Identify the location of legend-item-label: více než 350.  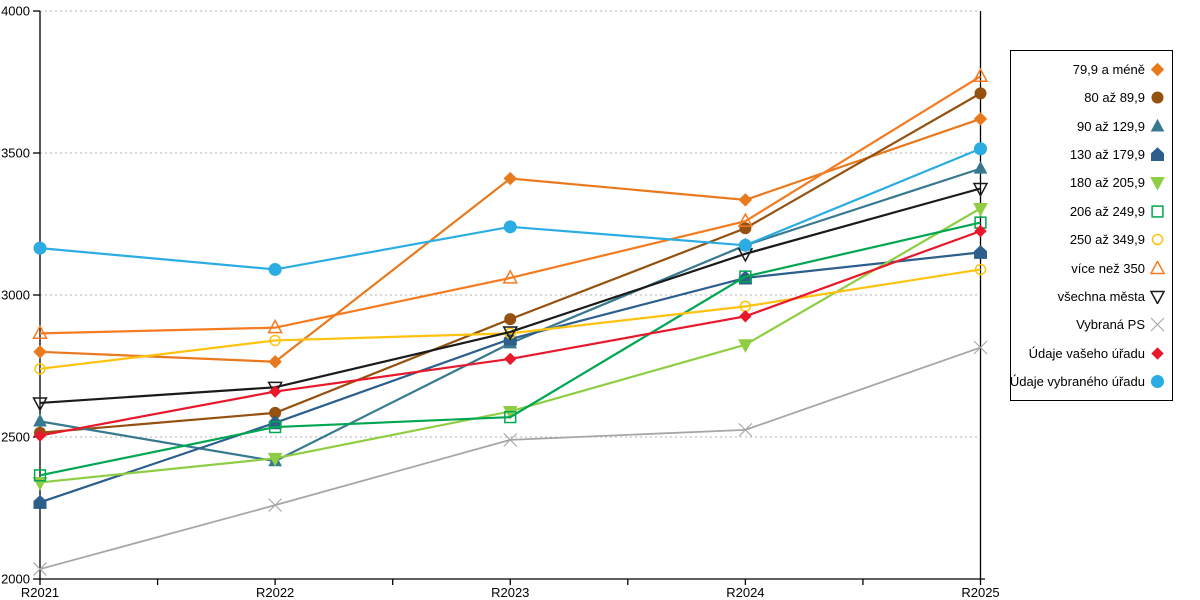
(1108, 268).